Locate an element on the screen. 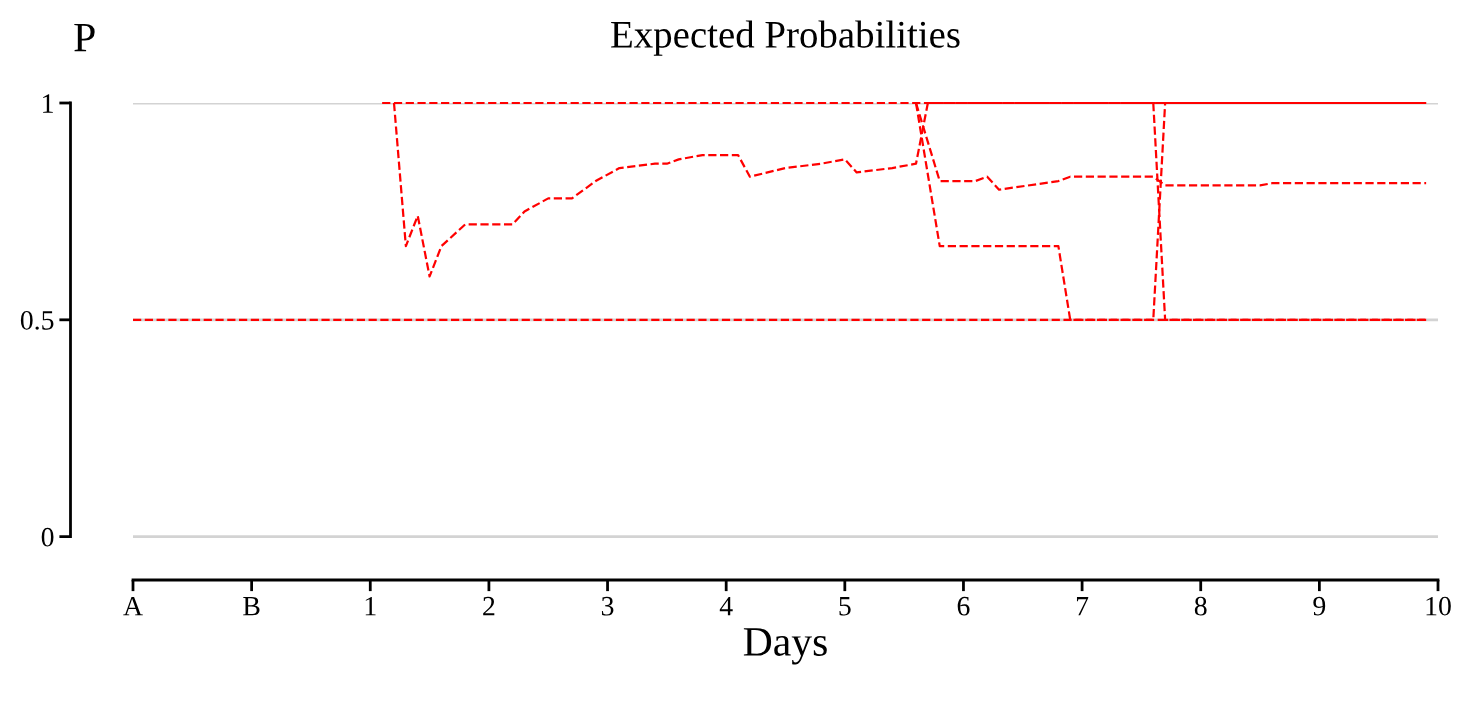 The height and width of the screenshot is (715, 1468). x-axis-title: Days is located at coordinates (785, 646).